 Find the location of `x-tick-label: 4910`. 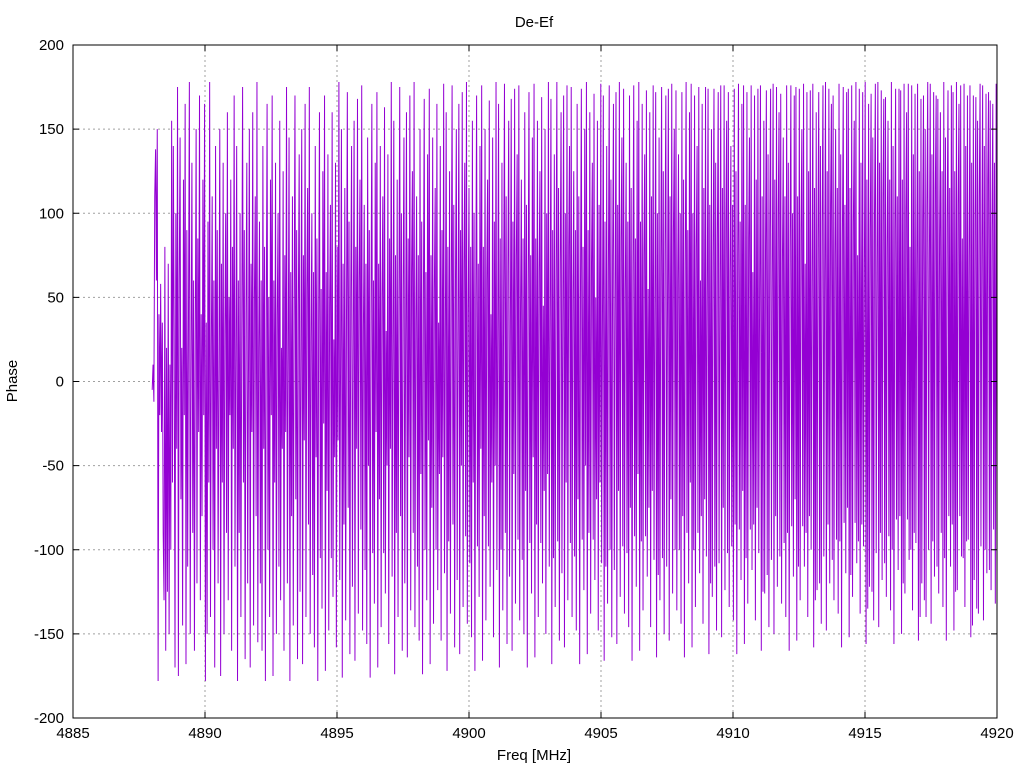

x-tick-label: 4910 is located at coordinates (732, 733).